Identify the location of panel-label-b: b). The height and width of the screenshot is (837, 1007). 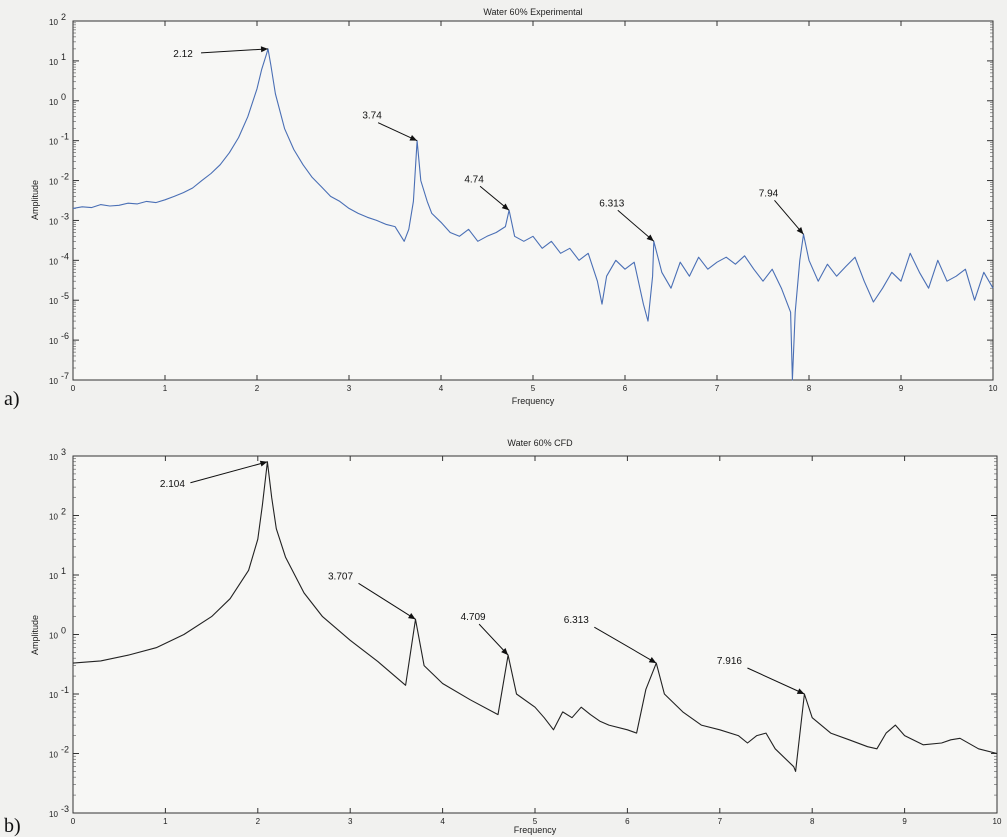
(12, 826).